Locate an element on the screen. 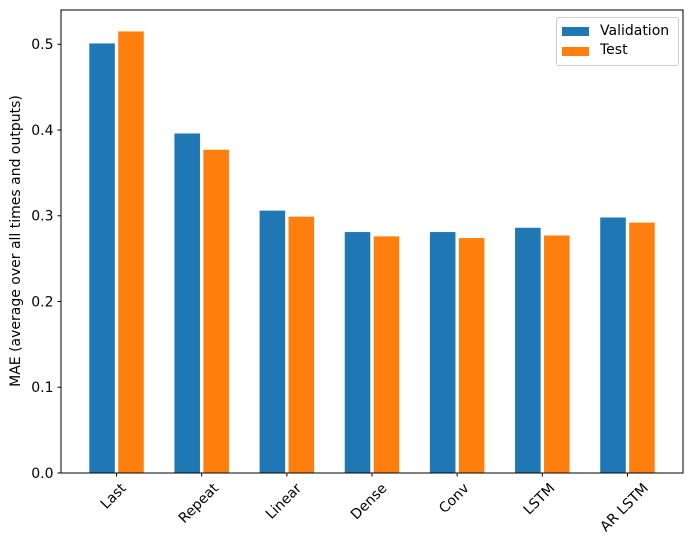 This screenshot has width=691, height=544. x-tick-label-last: Last is located at coordinates (114, 496).